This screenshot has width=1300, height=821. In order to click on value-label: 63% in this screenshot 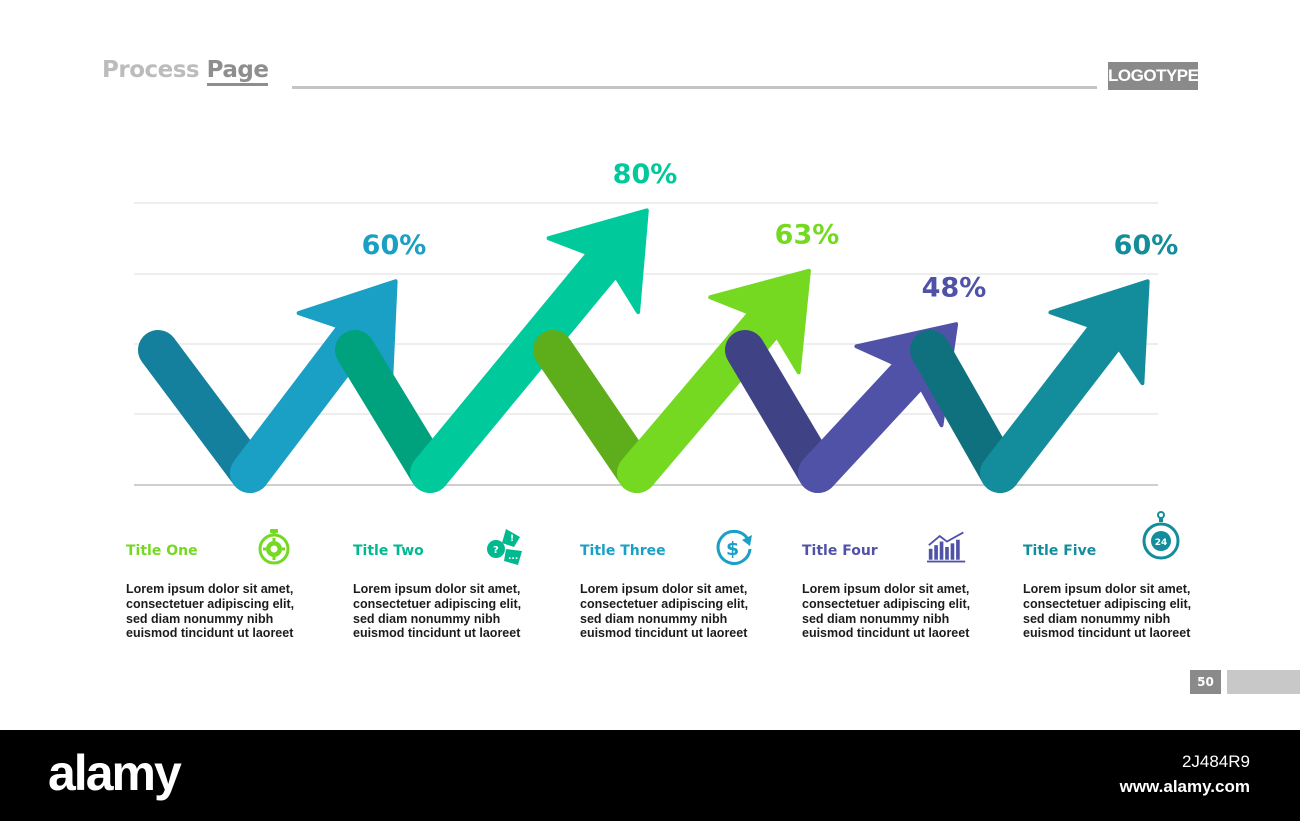, I will do `click(807, 234)`.